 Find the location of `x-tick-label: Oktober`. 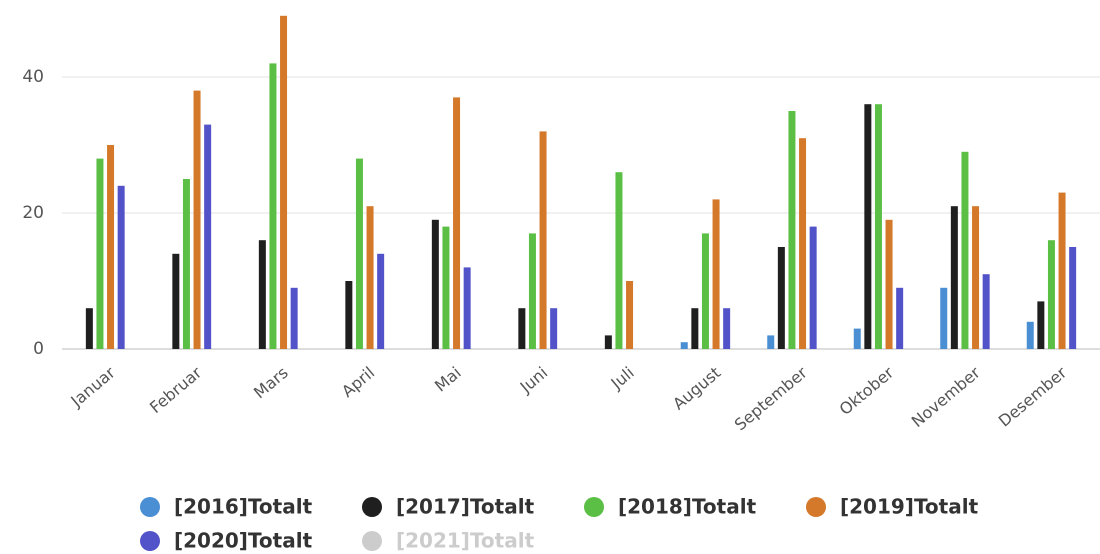

x-tick-label: Oktober is located at coordinates (867, 391).